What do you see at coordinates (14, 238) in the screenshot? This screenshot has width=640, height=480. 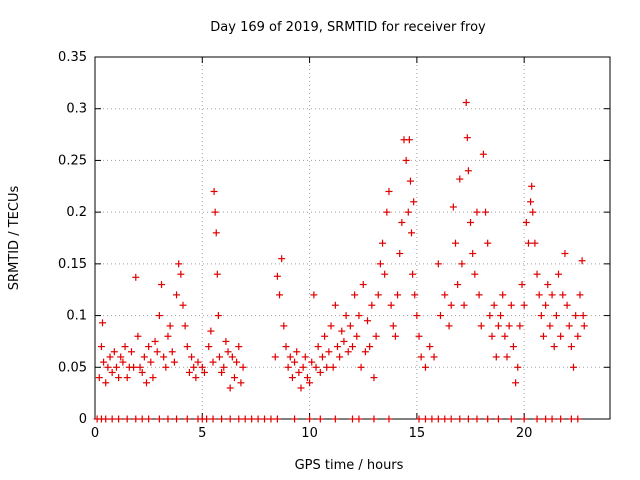 I see `y-axis-label: SRMTID / TECUs` at bounding box center [14, 238].